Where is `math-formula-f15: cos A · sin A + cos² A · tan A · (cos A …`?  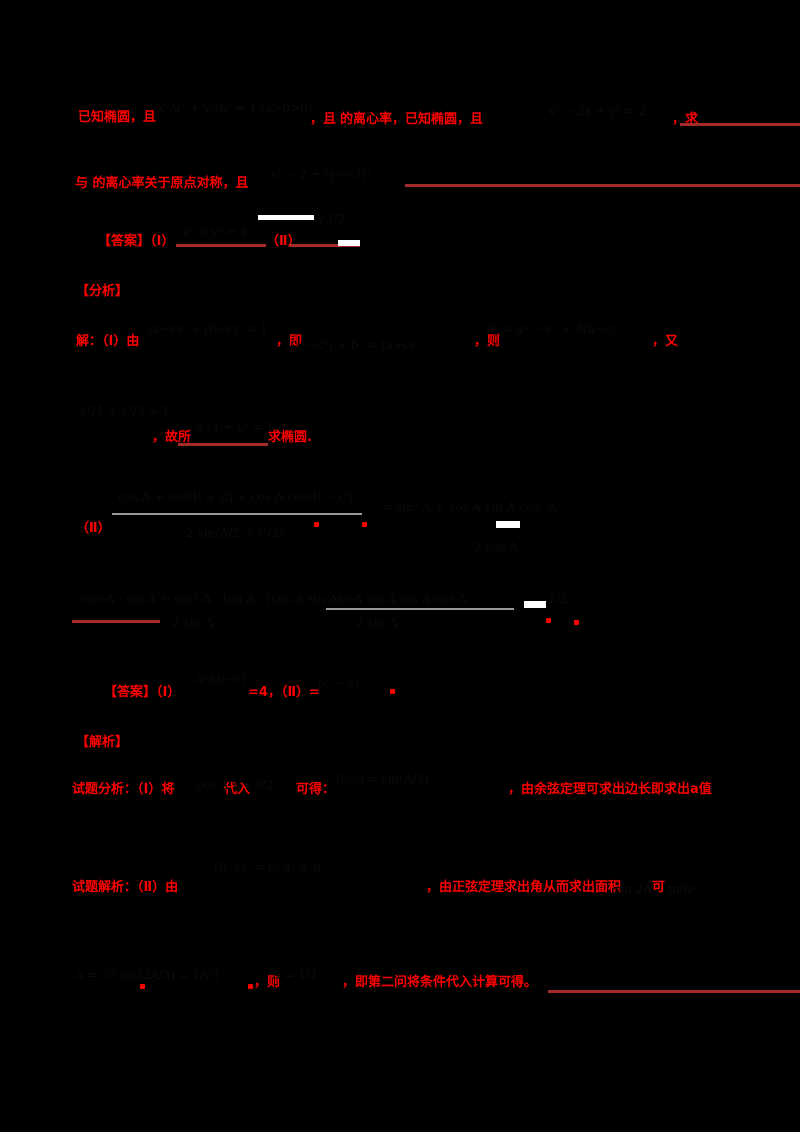 math-formula-f15: cos A · sin A + cos² A · tan A · (cos A … is located at coordinates (212, 599).